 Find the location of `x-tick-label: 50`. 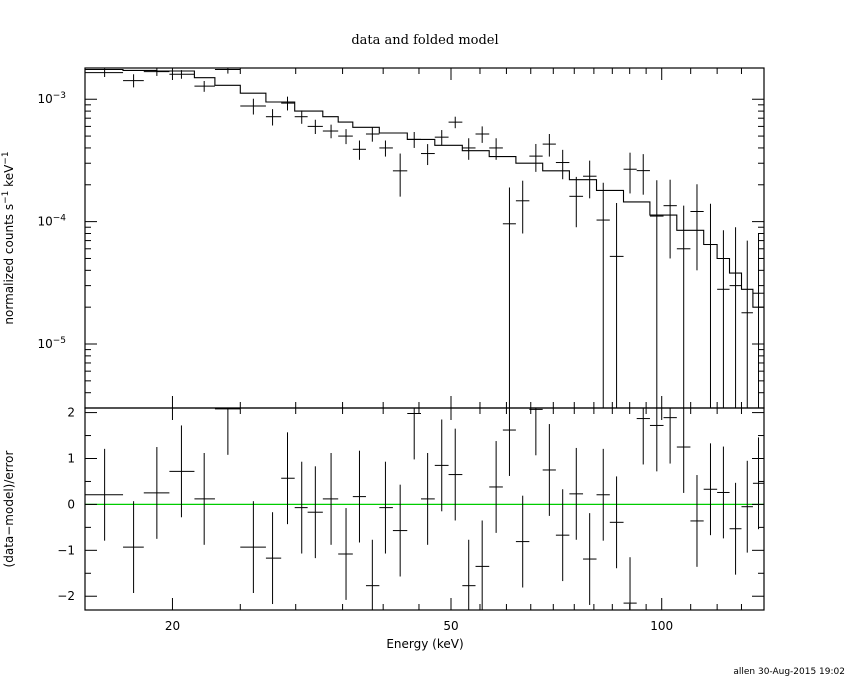

x-tick-label: 50 is located at coordinates (450, 626).